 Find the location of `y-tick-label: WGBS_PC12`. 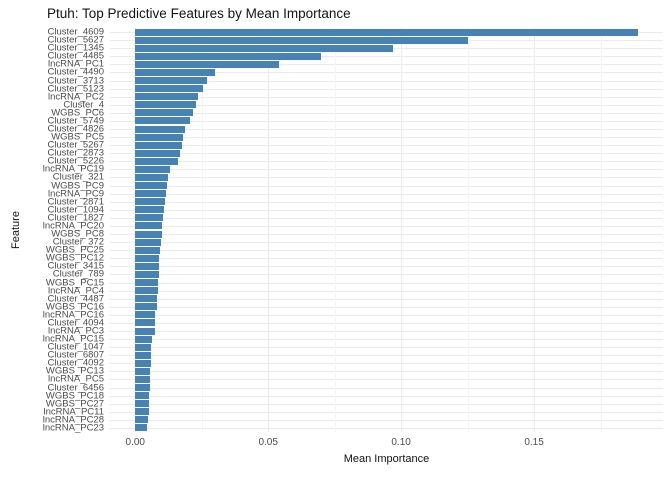

y-tick-label: WGBS_PC12 is located at coordinates (74, 258).